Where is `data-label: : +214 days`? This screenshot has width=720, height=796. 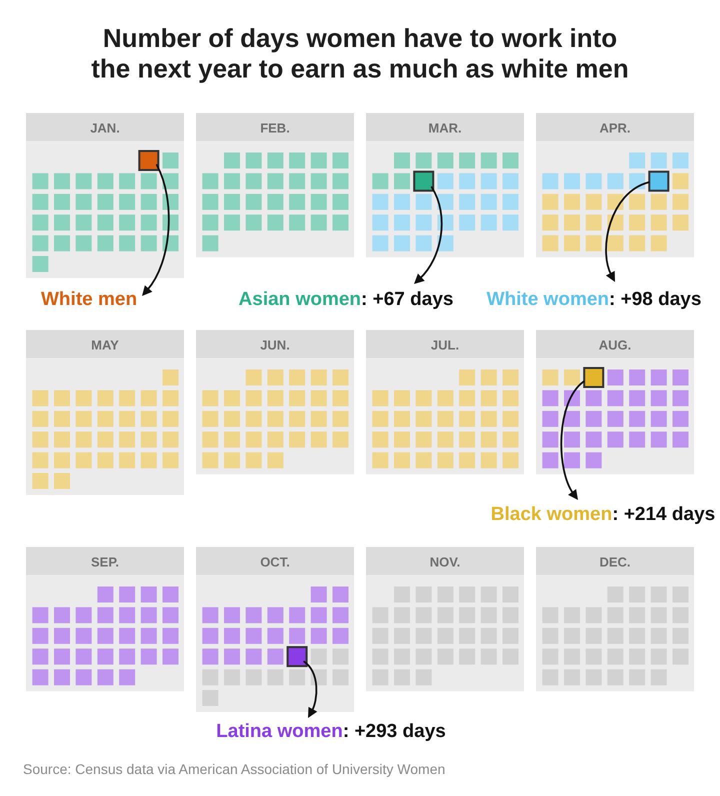 data-label: : +214 days is located at coordinates (664, 514).